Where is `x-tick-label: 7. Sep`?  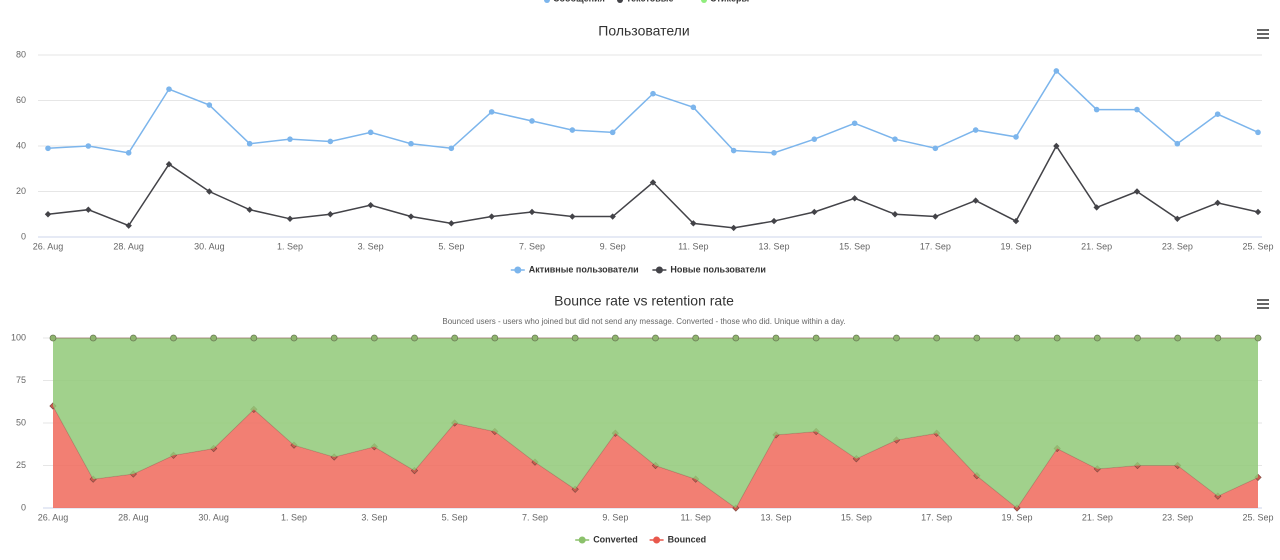 x-tick-label: 7. Sep is located at coordinates (532, 246).